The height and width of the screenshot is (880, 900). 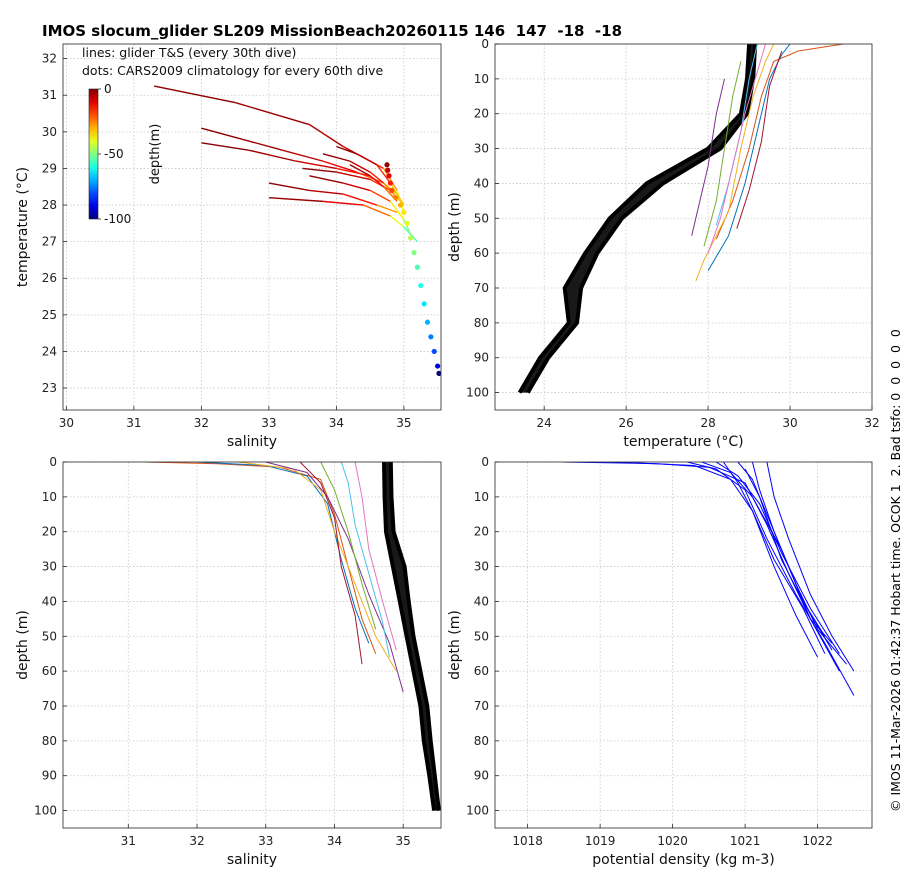 I want to click on x-axis-label: salinity, so click(x=252, y=860).